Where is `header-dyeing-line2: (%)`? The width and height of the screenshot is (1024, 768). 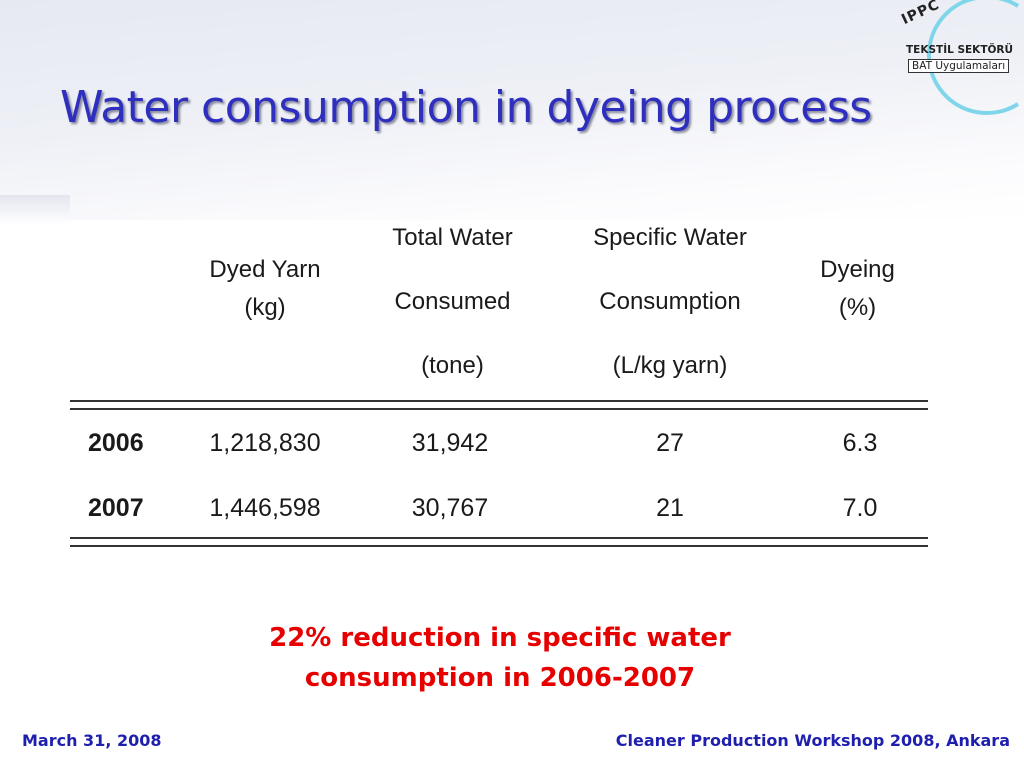
header-dyeing-line2: (%) is located at coordinates (857, 307).